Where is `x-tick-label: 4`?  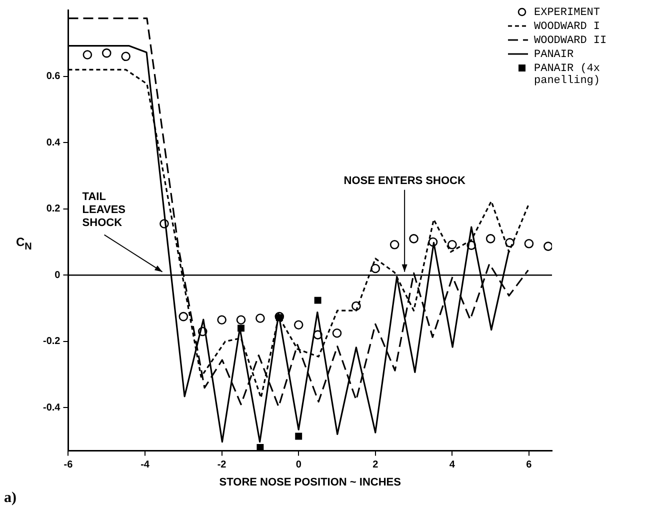 x-tick-label: 4 is located at coordinates (452, 465).